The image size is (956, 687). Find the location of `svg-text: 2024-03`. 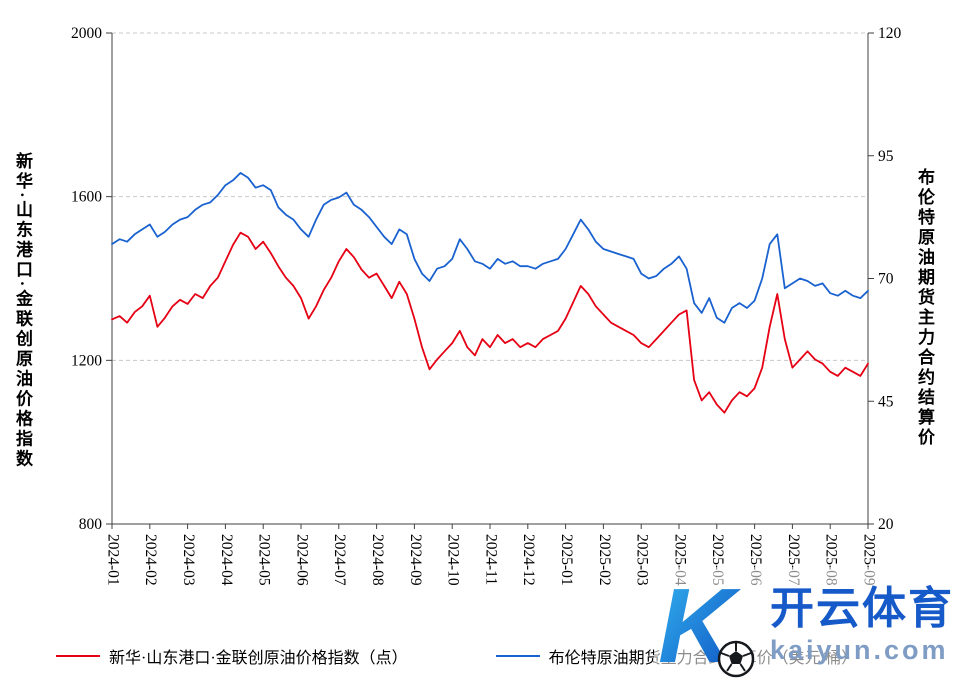

svg-text: 2024-03 is located at coordinates (188, 560).